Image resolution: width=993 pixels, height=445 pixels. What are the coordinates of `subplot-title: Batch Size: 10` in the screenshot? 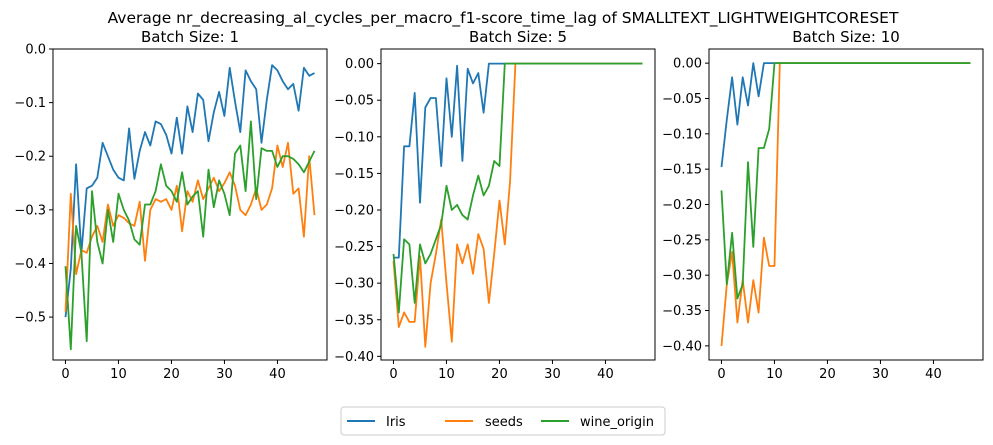 It's located at (846, 37).